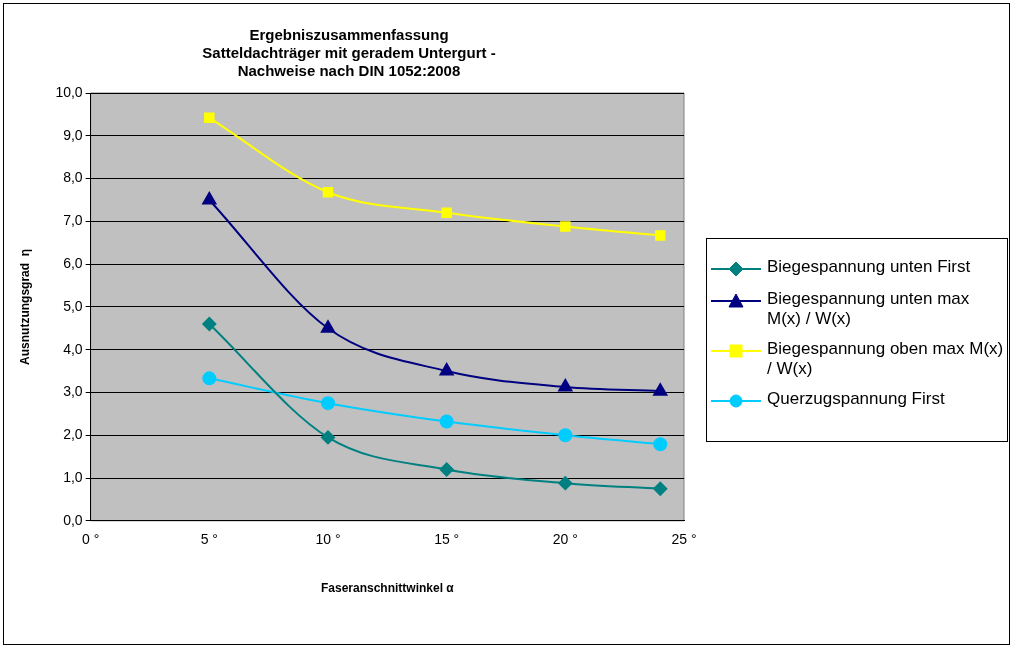 The image size is (1017, 650). Describe the element at coordinates (73, 476) in the screenshot. I see `y-tick-label: 1,0` at that location.